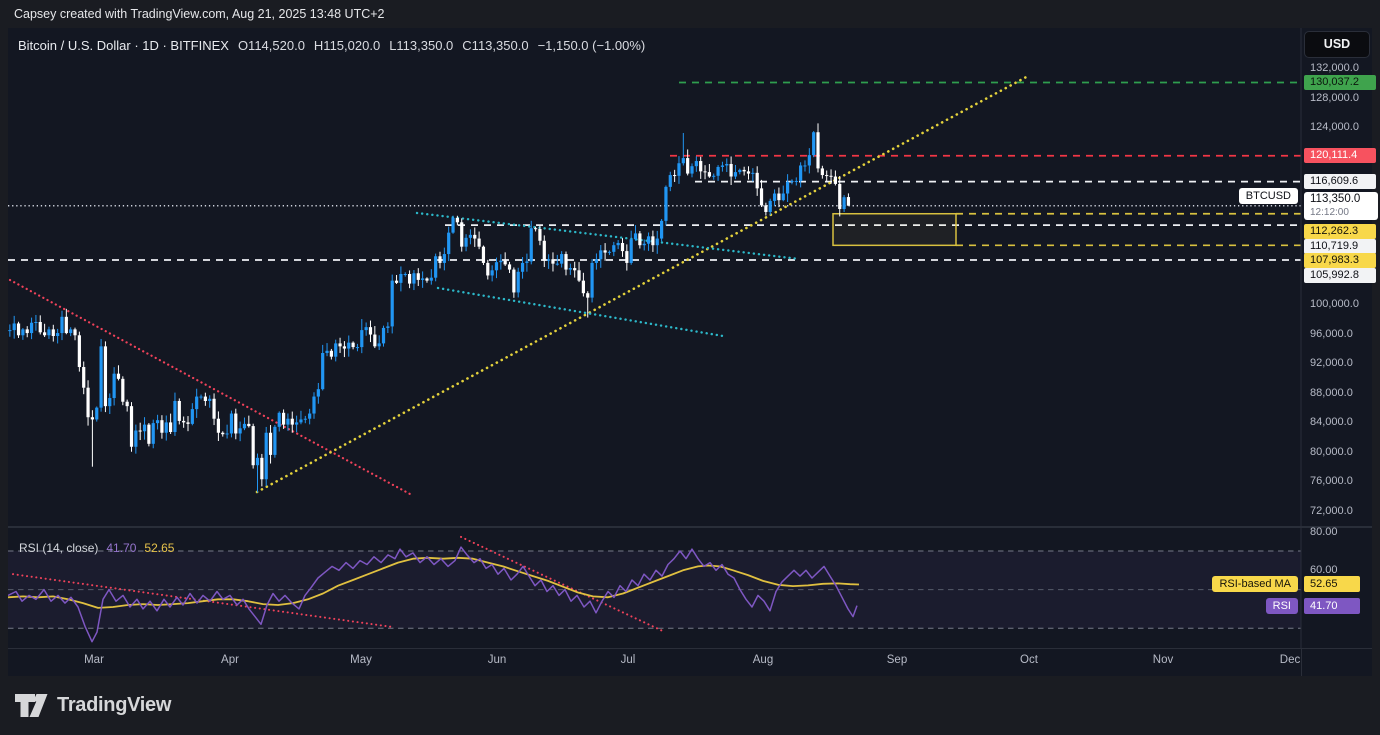 The height and width of the screenshot is (735, 1380). What do you see at coordinates (1331, 481) in the screenshot?
I see `price-tick-label: 76,000.0` at bounding box center [1331, 481].